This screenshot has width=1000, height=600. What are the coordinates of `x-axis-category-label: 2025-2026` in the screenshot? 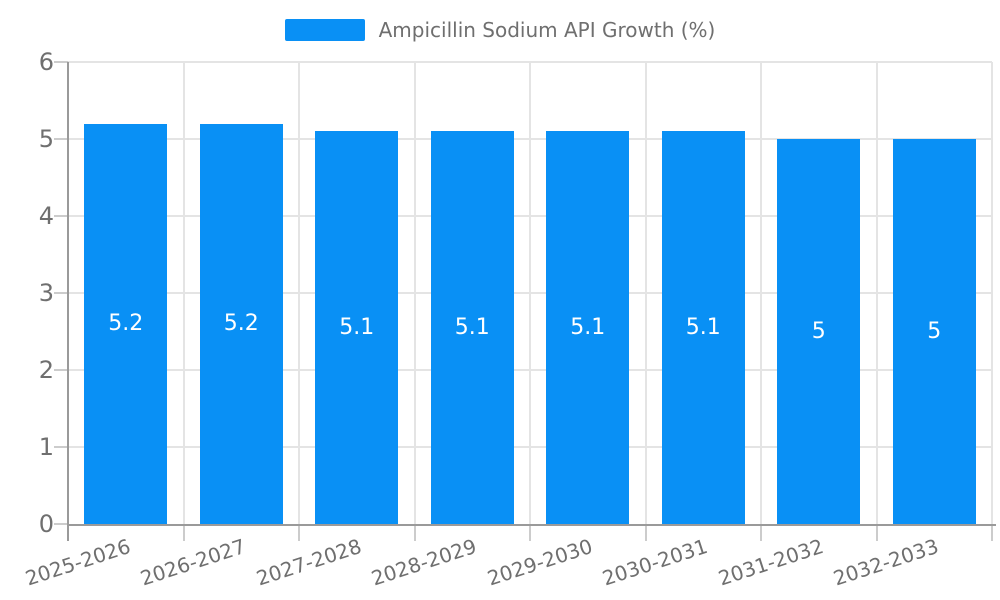 It's located at (78, 562).